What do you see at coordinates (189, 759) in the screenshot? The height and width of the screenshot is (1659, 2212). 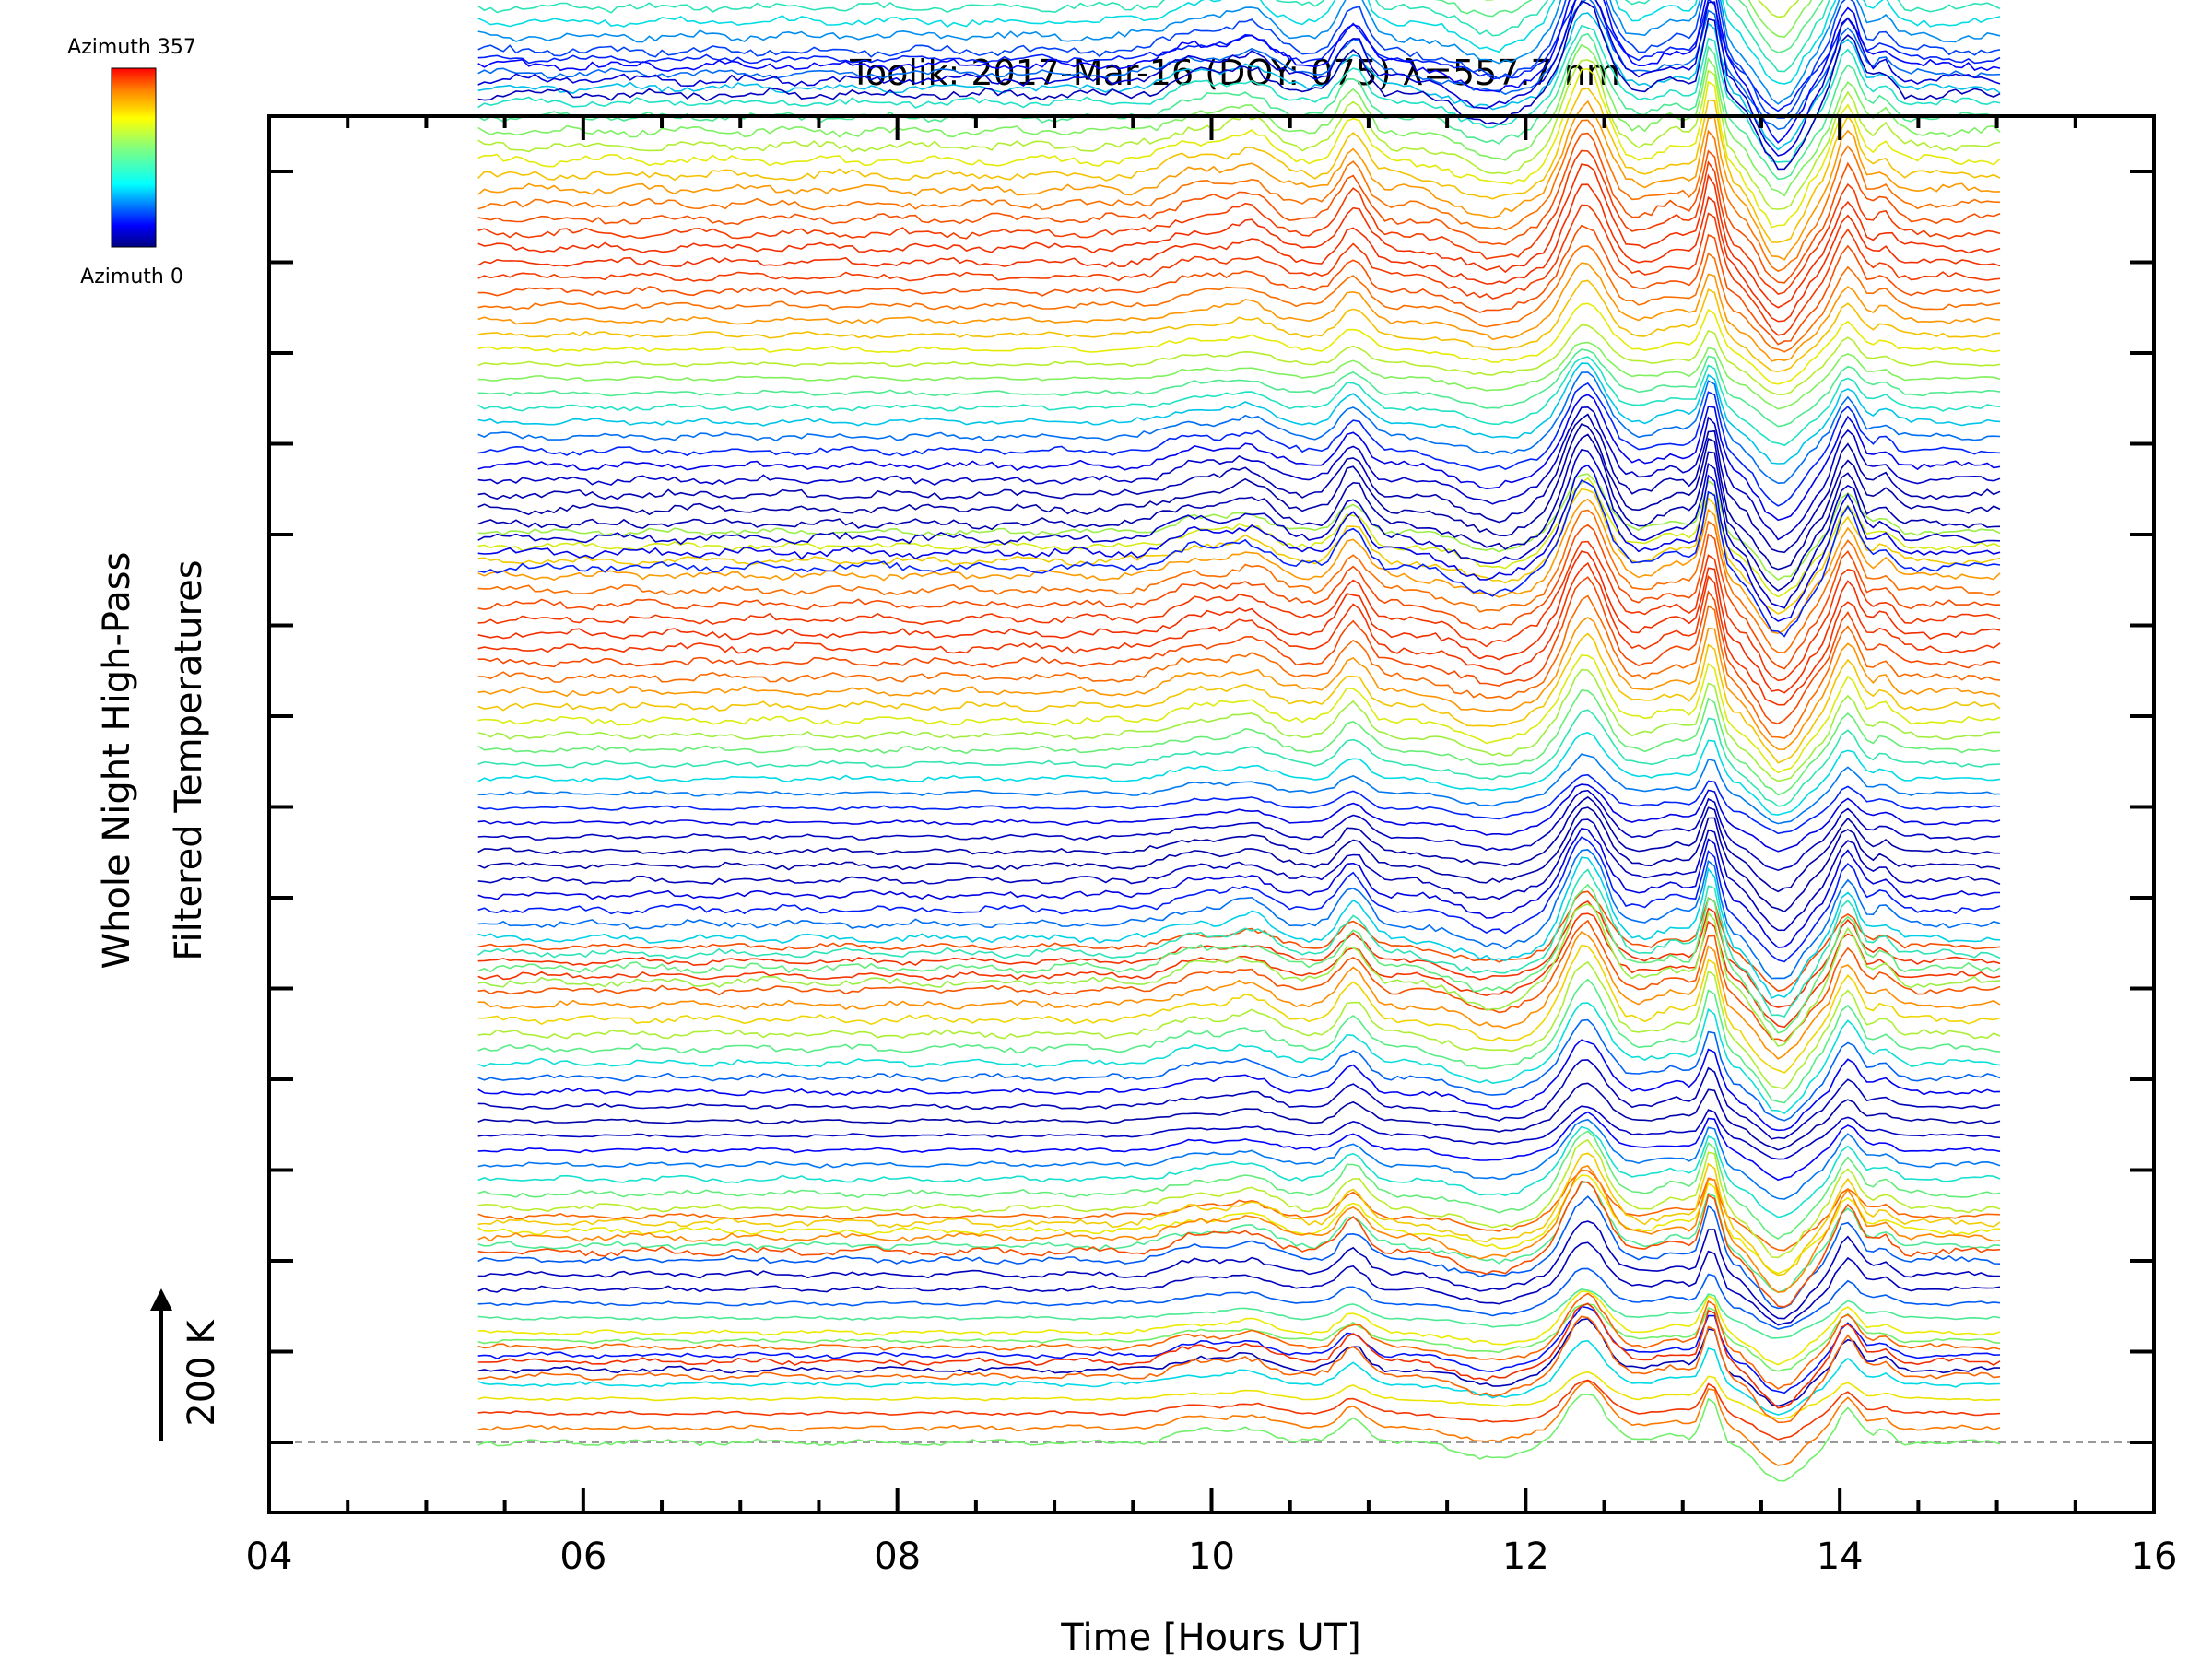 I see `y-axis-label-line2: Filtered Temperatures` at bounding box center [189, 759].